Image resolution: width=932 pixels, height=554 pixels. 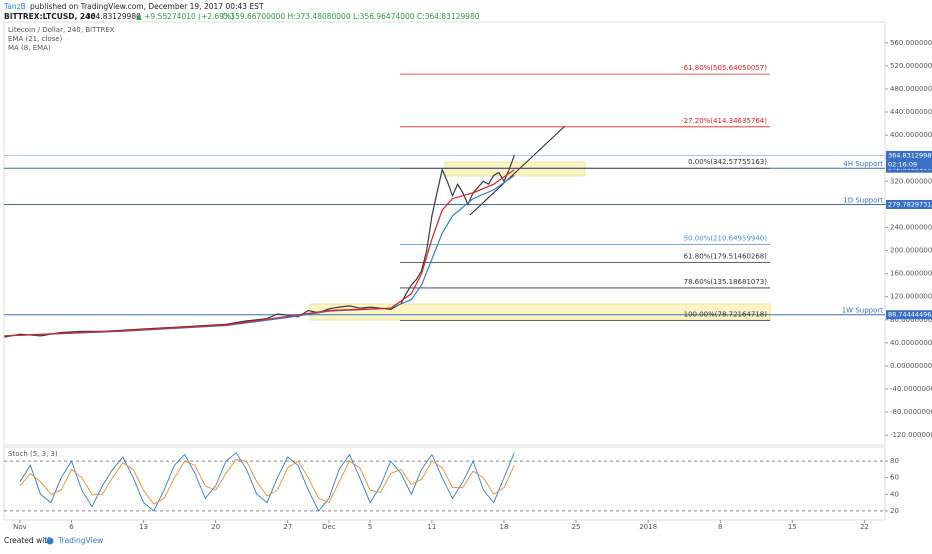 I want to click on x-tick-label: 6, so click(x=71, y=527).